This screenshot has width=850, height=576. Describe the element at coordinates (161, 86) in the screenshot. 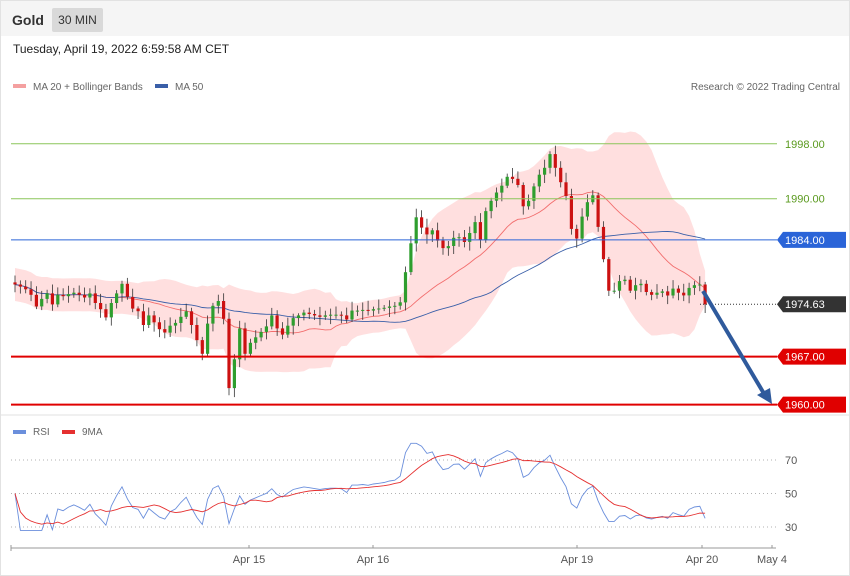

I see `ma50-legend-swatch` at that location.